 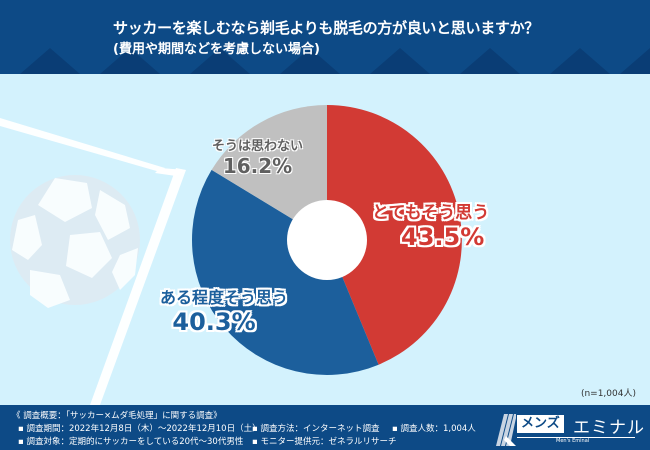 I want to click on survey-target: ▪ 調査対象：定期的にサッカーをしている20代～30代男性, so click(x=131, y=442).